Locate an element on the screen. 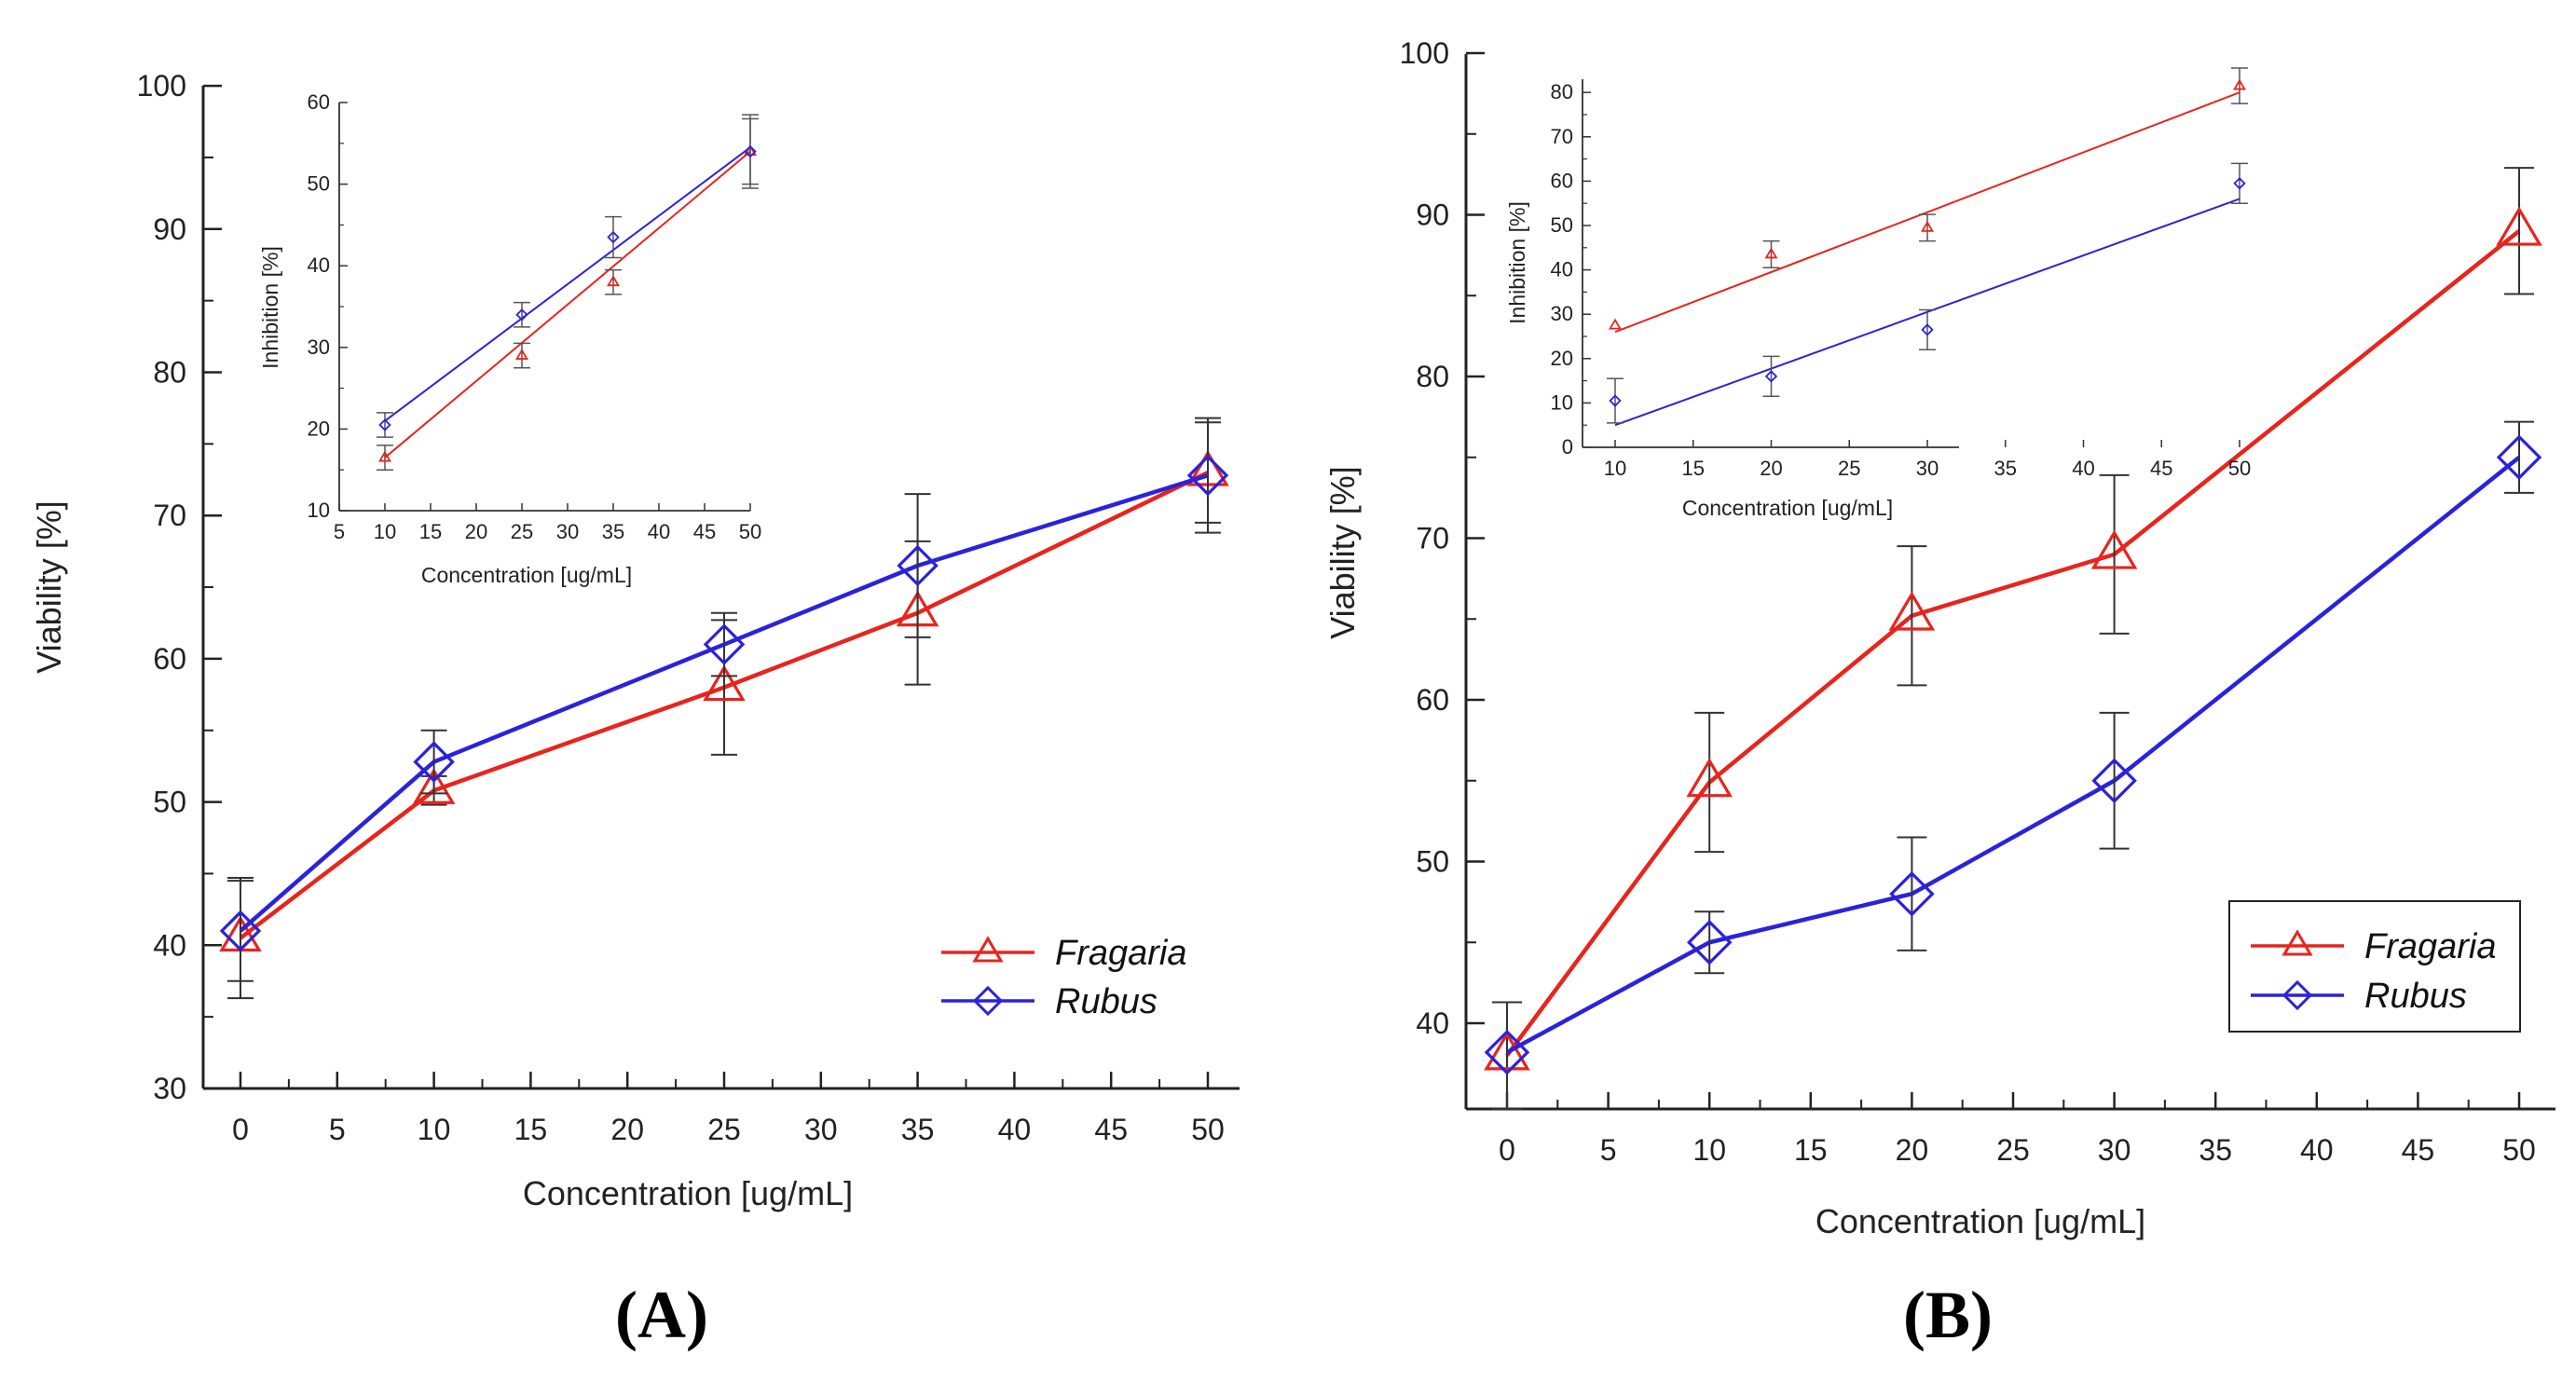 The width and height of the screenshot is (2576, 1382). inset-y-tick-label-a-4: 50 is located at coordinates (319, 184).